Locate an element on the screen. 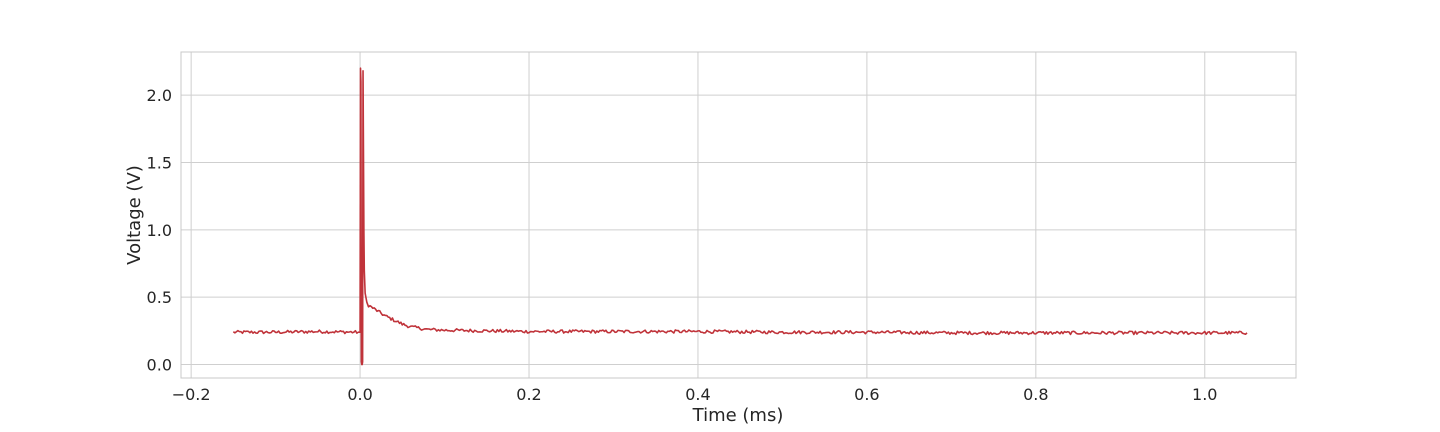 This screenshot has width=1440, height=432. y-tick-label: 1.5 is located at coordinates (159, 162).